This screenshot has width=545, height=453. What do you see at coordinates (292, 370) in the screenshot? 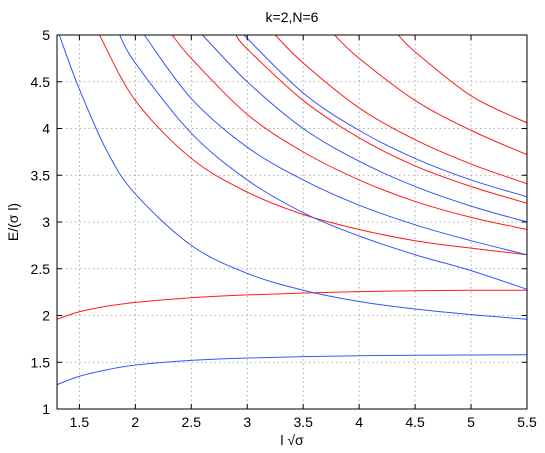
I see `series-line-1-blue` at bounding box center [292, 370].